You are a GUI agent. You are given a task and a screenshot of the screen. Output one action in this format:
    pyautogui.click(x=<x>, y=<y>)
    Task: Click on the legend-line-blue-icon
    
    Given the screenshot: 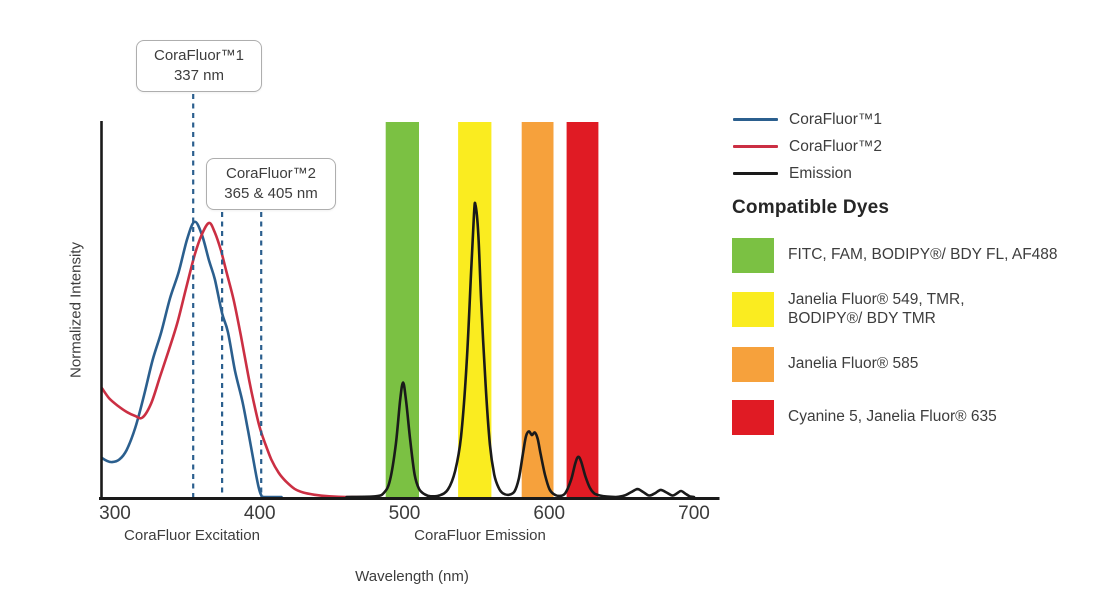 What is the action you would take?
    pyautogui.click(x=755, y=119)
    